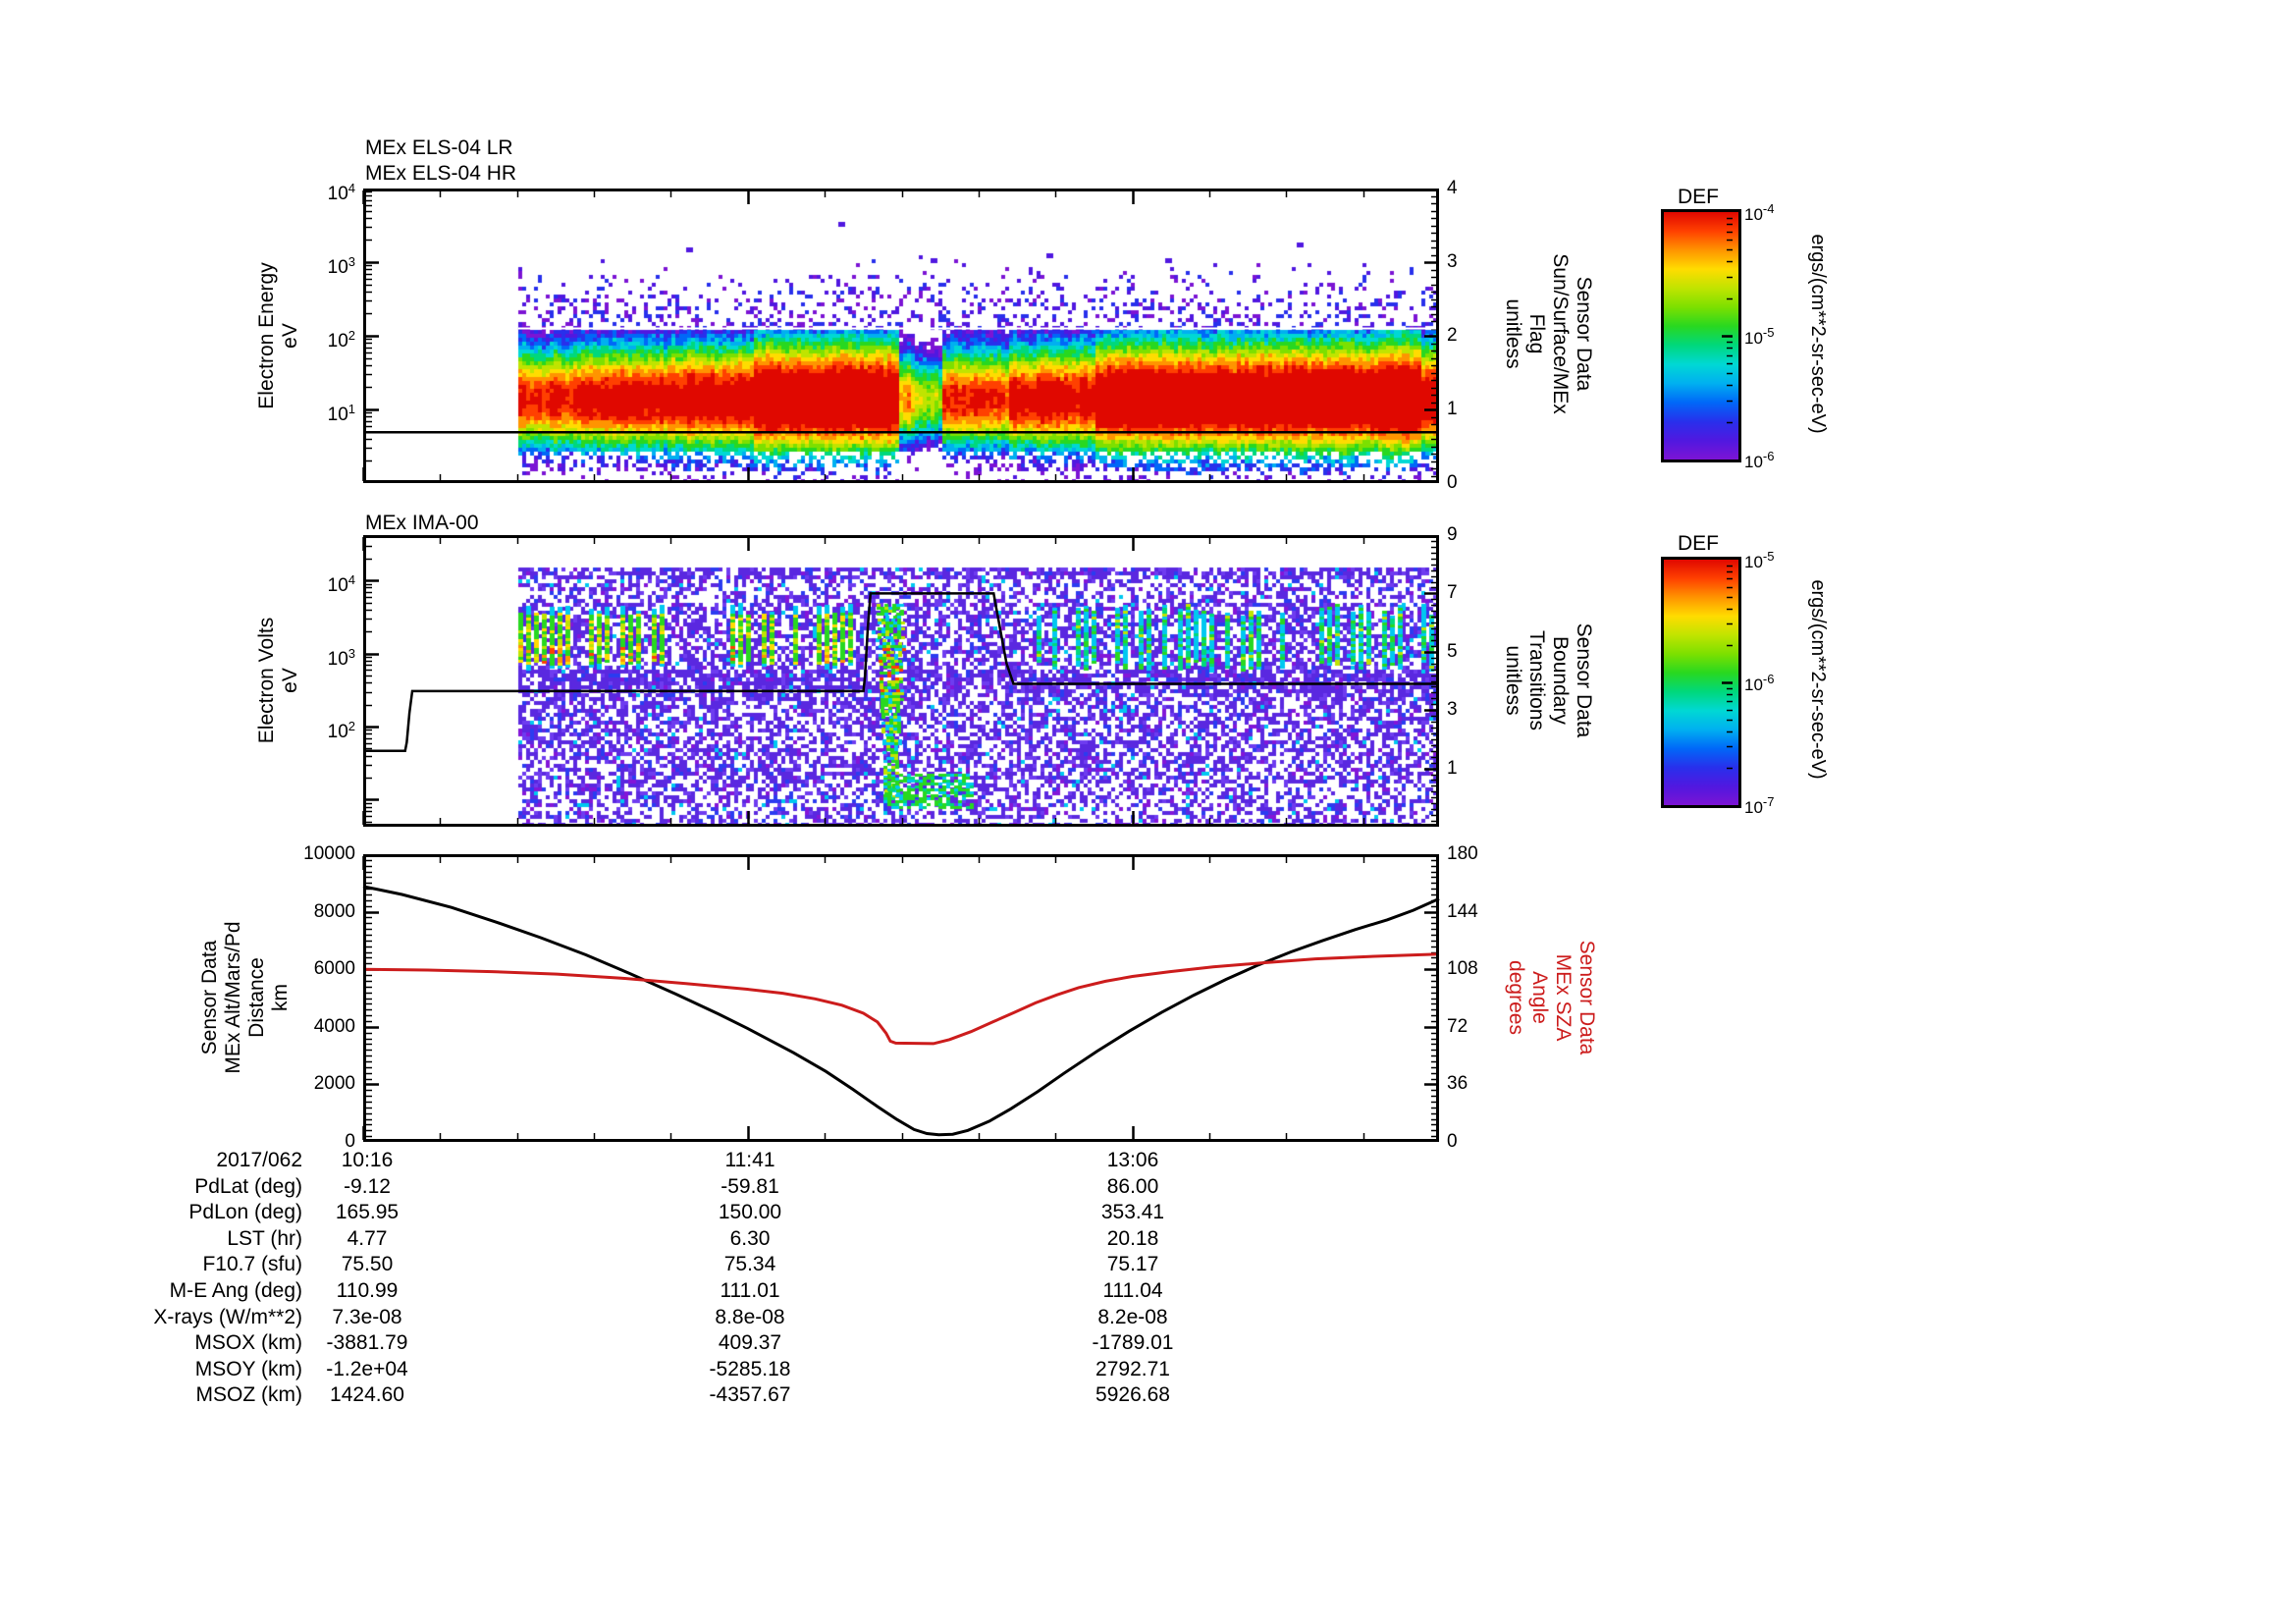 The height and width of the screenshot is (1623, 2296). Describe the element at coordinates (1452, 409) in the screenshot. I see `els-right-tick-label: 1` at that location.